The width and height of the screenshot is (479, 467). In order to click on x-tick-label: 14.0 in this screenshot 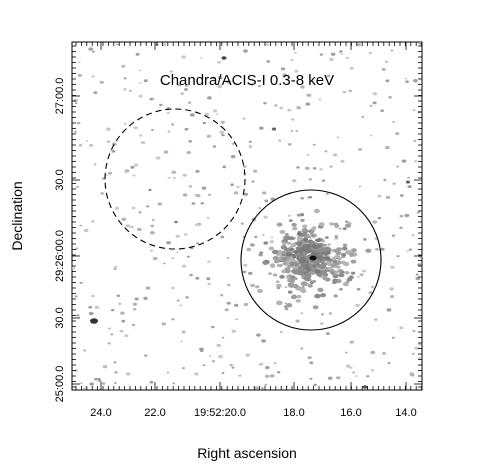, I will do `click(405, 413)`.